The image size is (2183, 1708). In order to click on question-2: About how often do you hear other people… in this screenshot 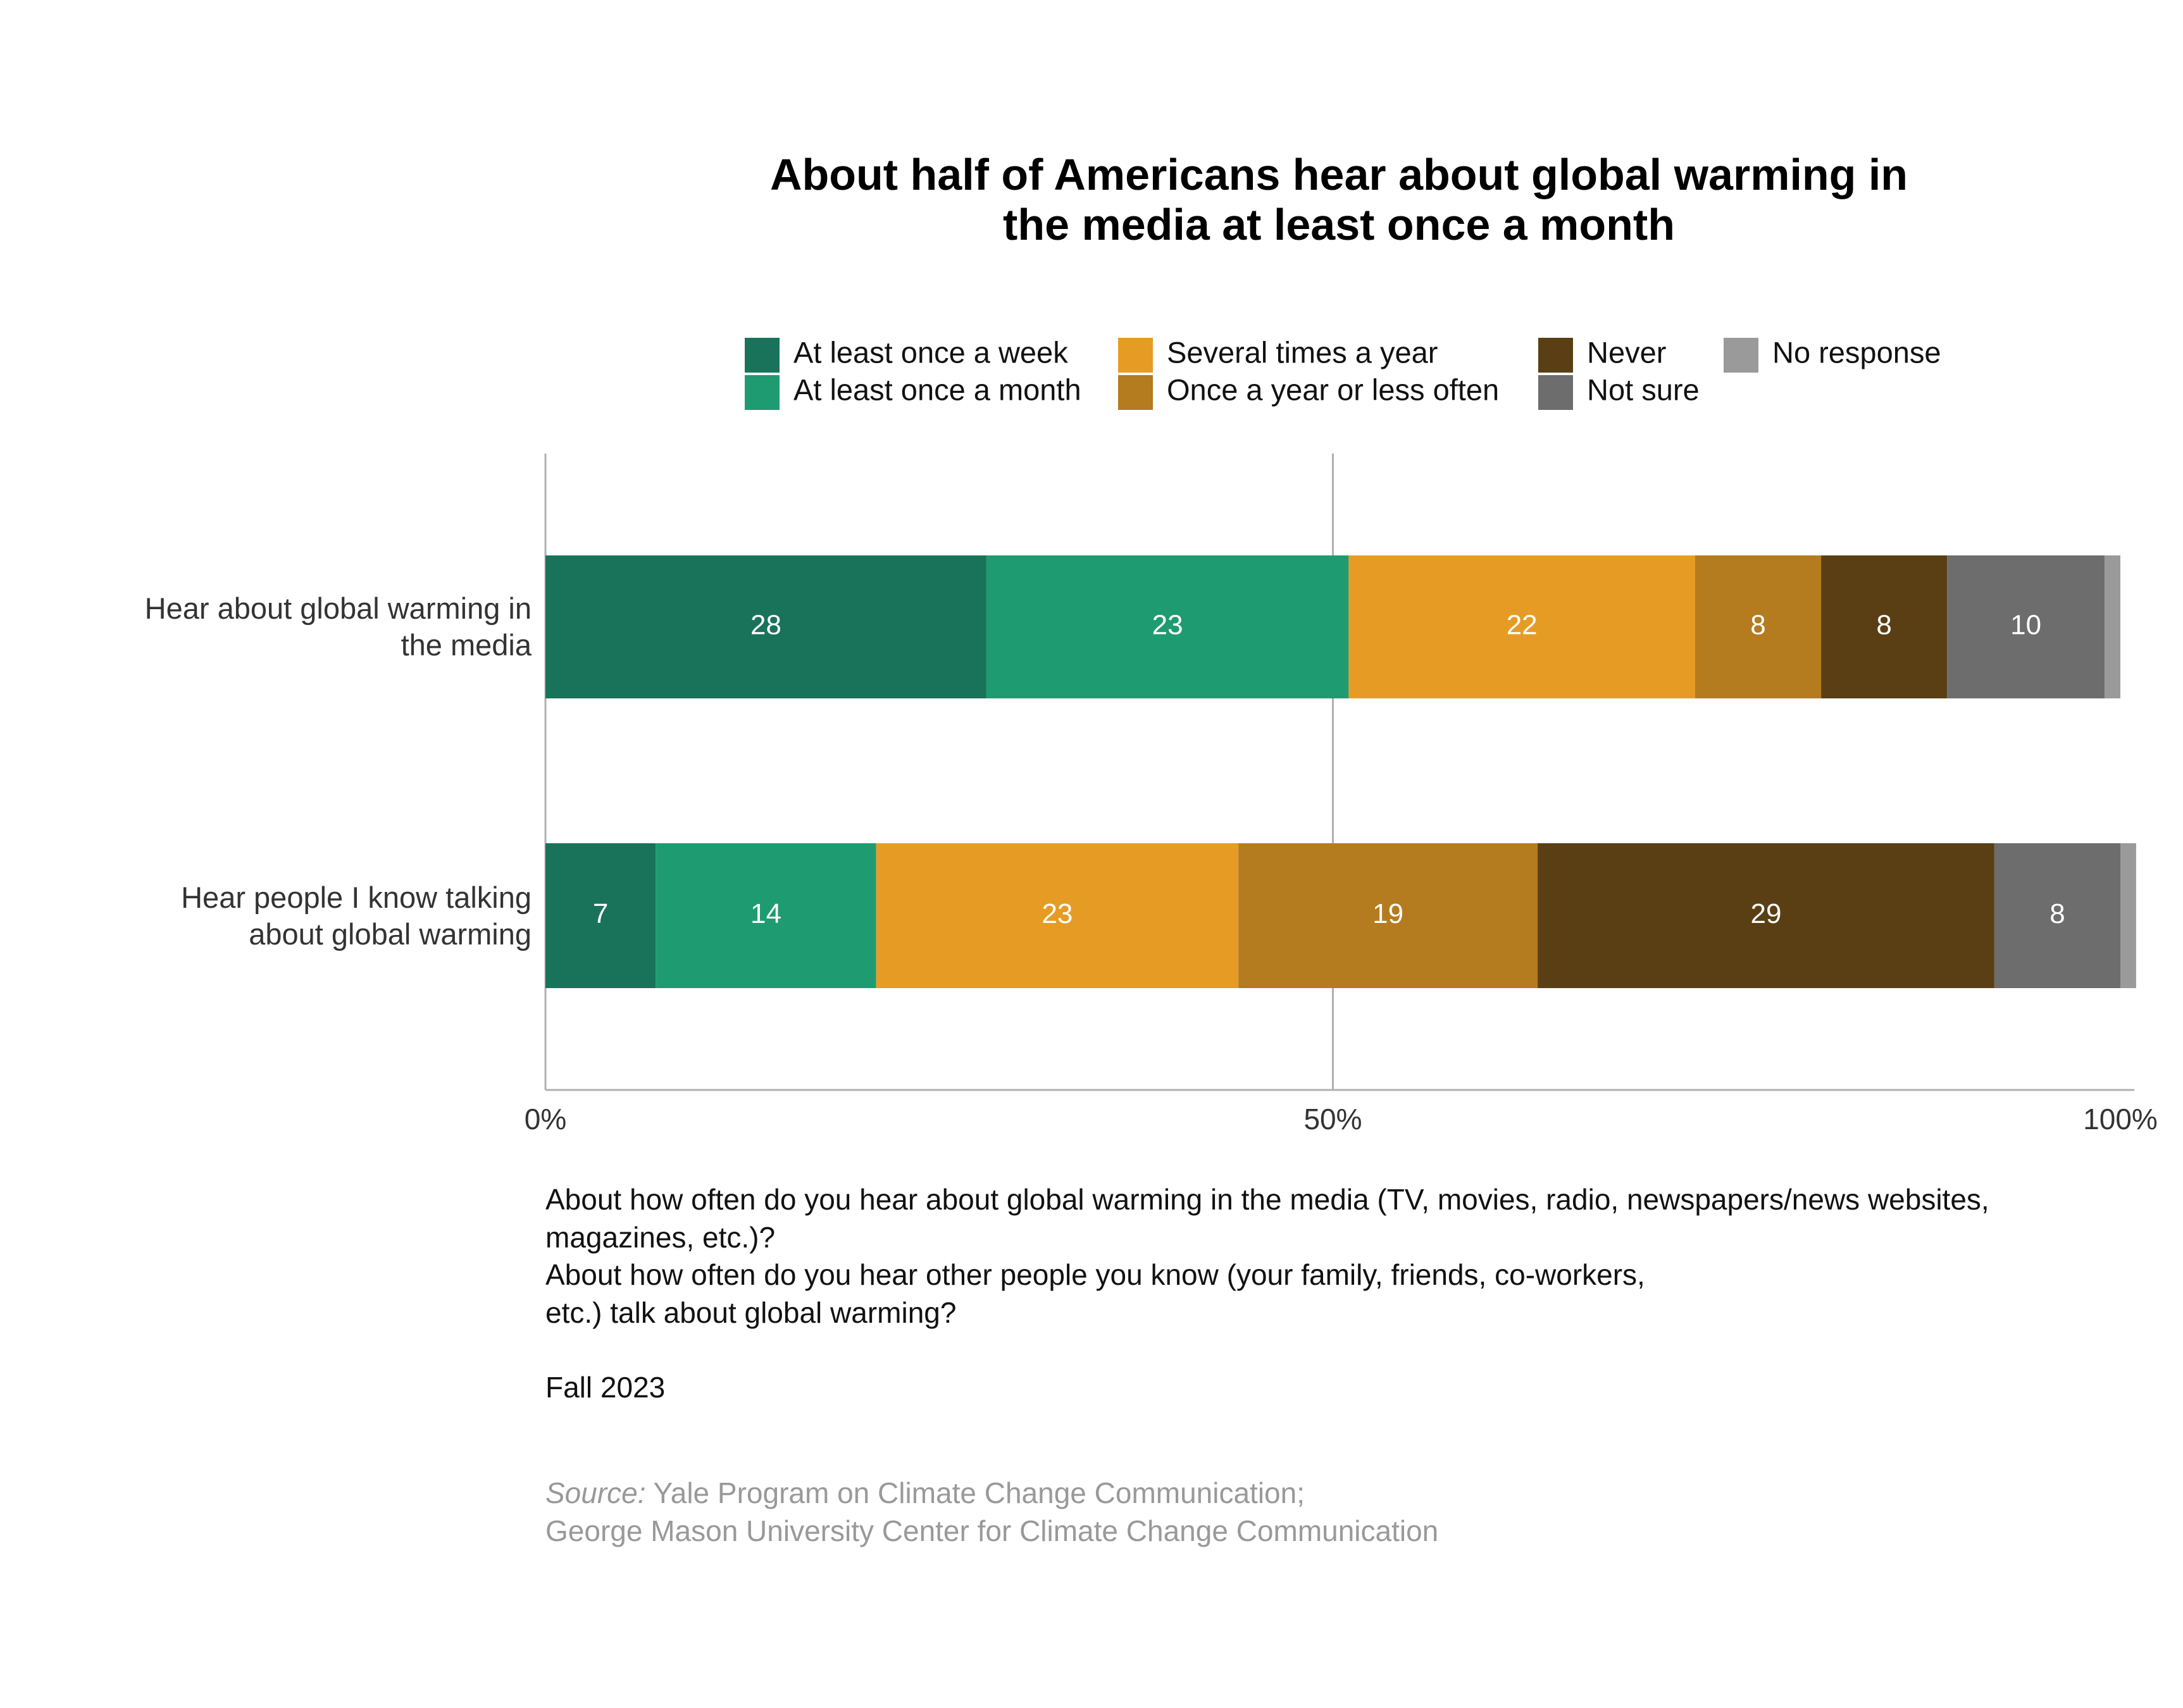, I will do `click(1095, 1293)`.